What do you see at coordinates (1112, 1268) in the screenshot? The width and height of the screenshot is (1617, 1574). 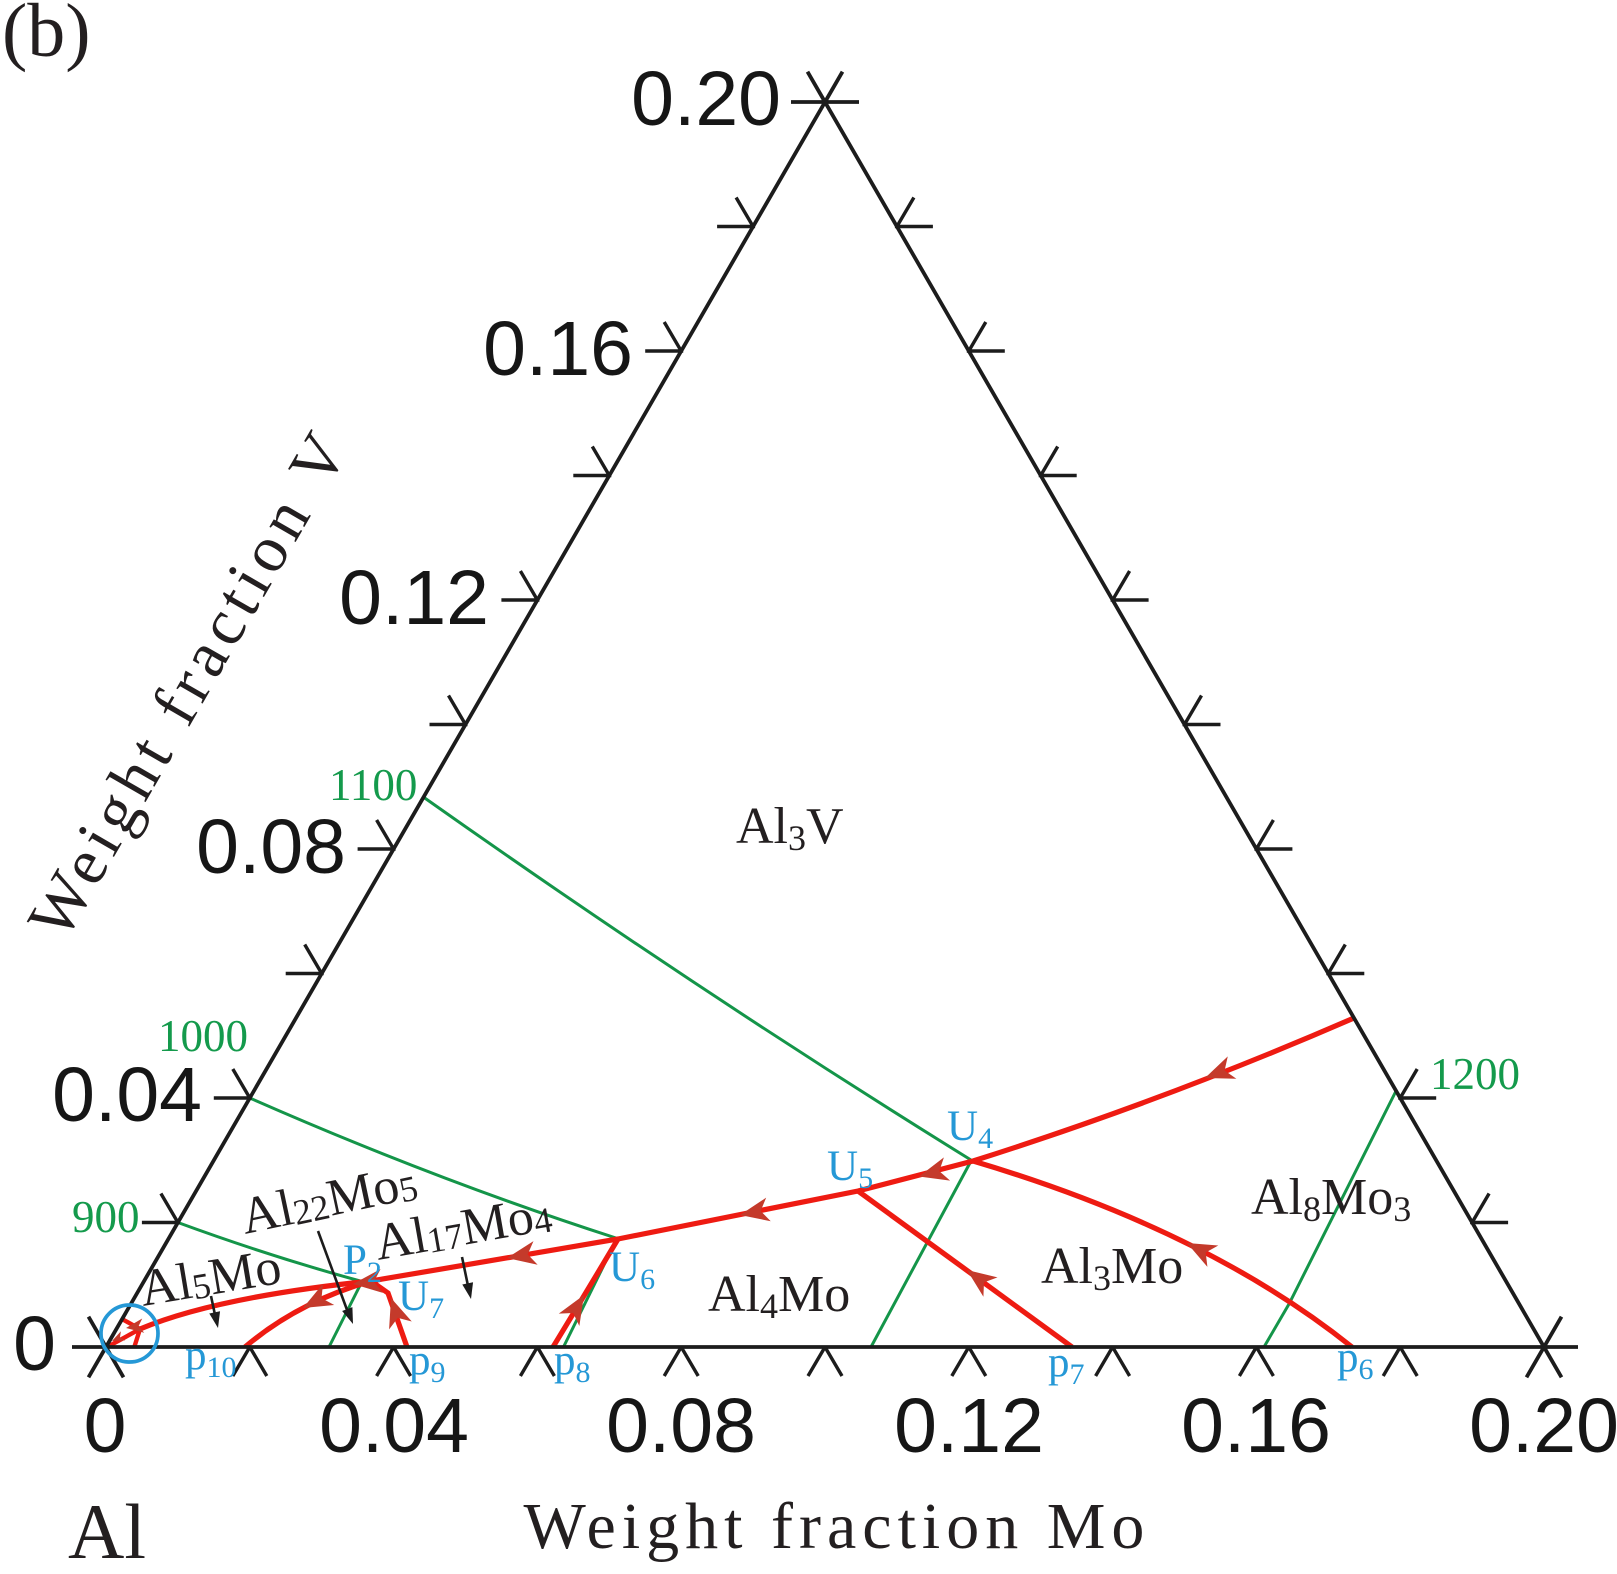 I see `svg-text: Al3Mo` at bounding box center [1112, 1268].